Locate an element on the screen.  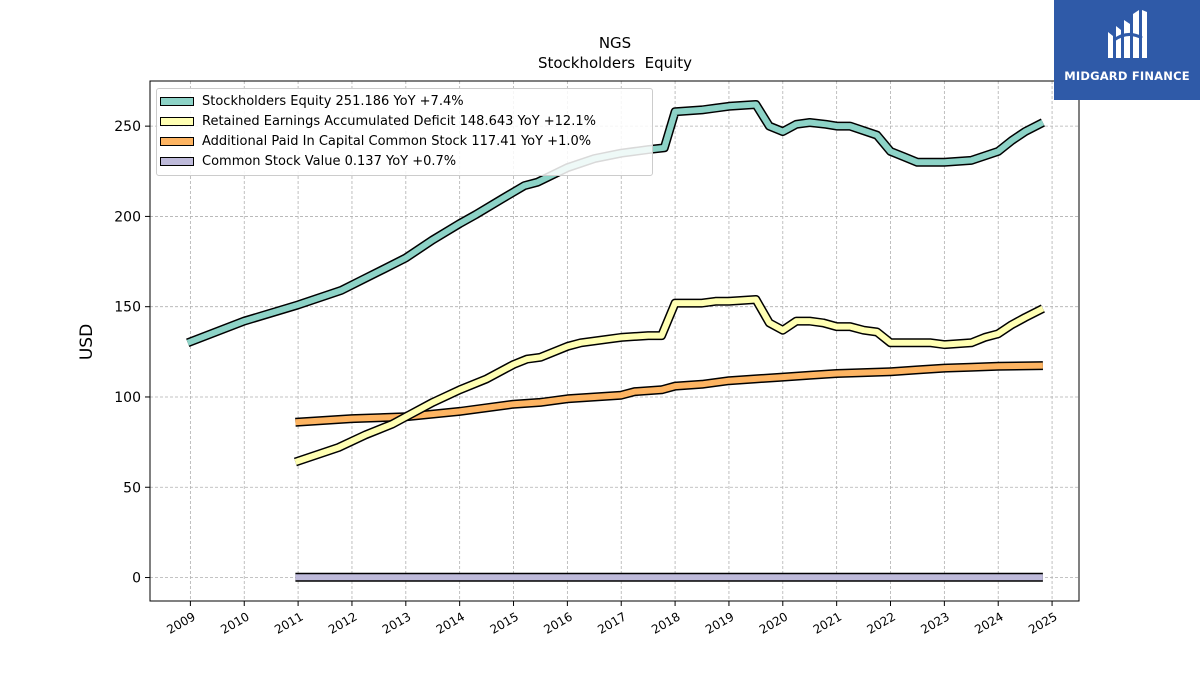
series-line is located at coordinates (669, 394).